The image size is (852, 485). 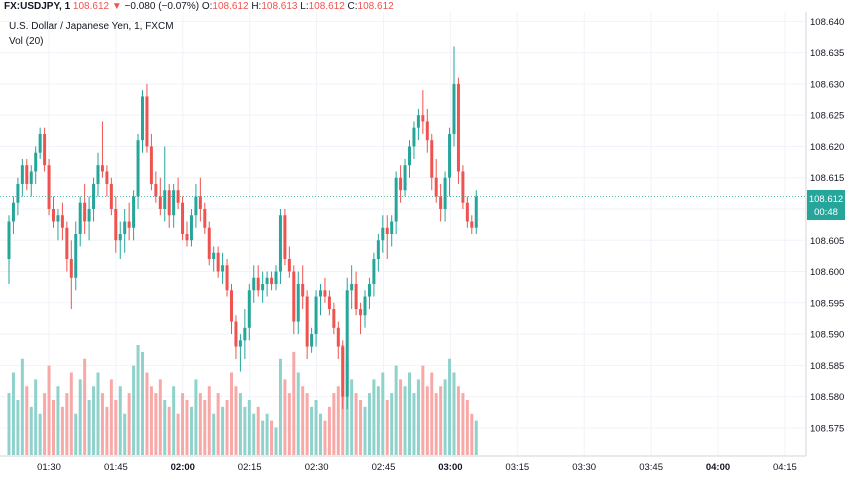 I want to click on y-tick-label: 108.635, so click(x=827, y=53).